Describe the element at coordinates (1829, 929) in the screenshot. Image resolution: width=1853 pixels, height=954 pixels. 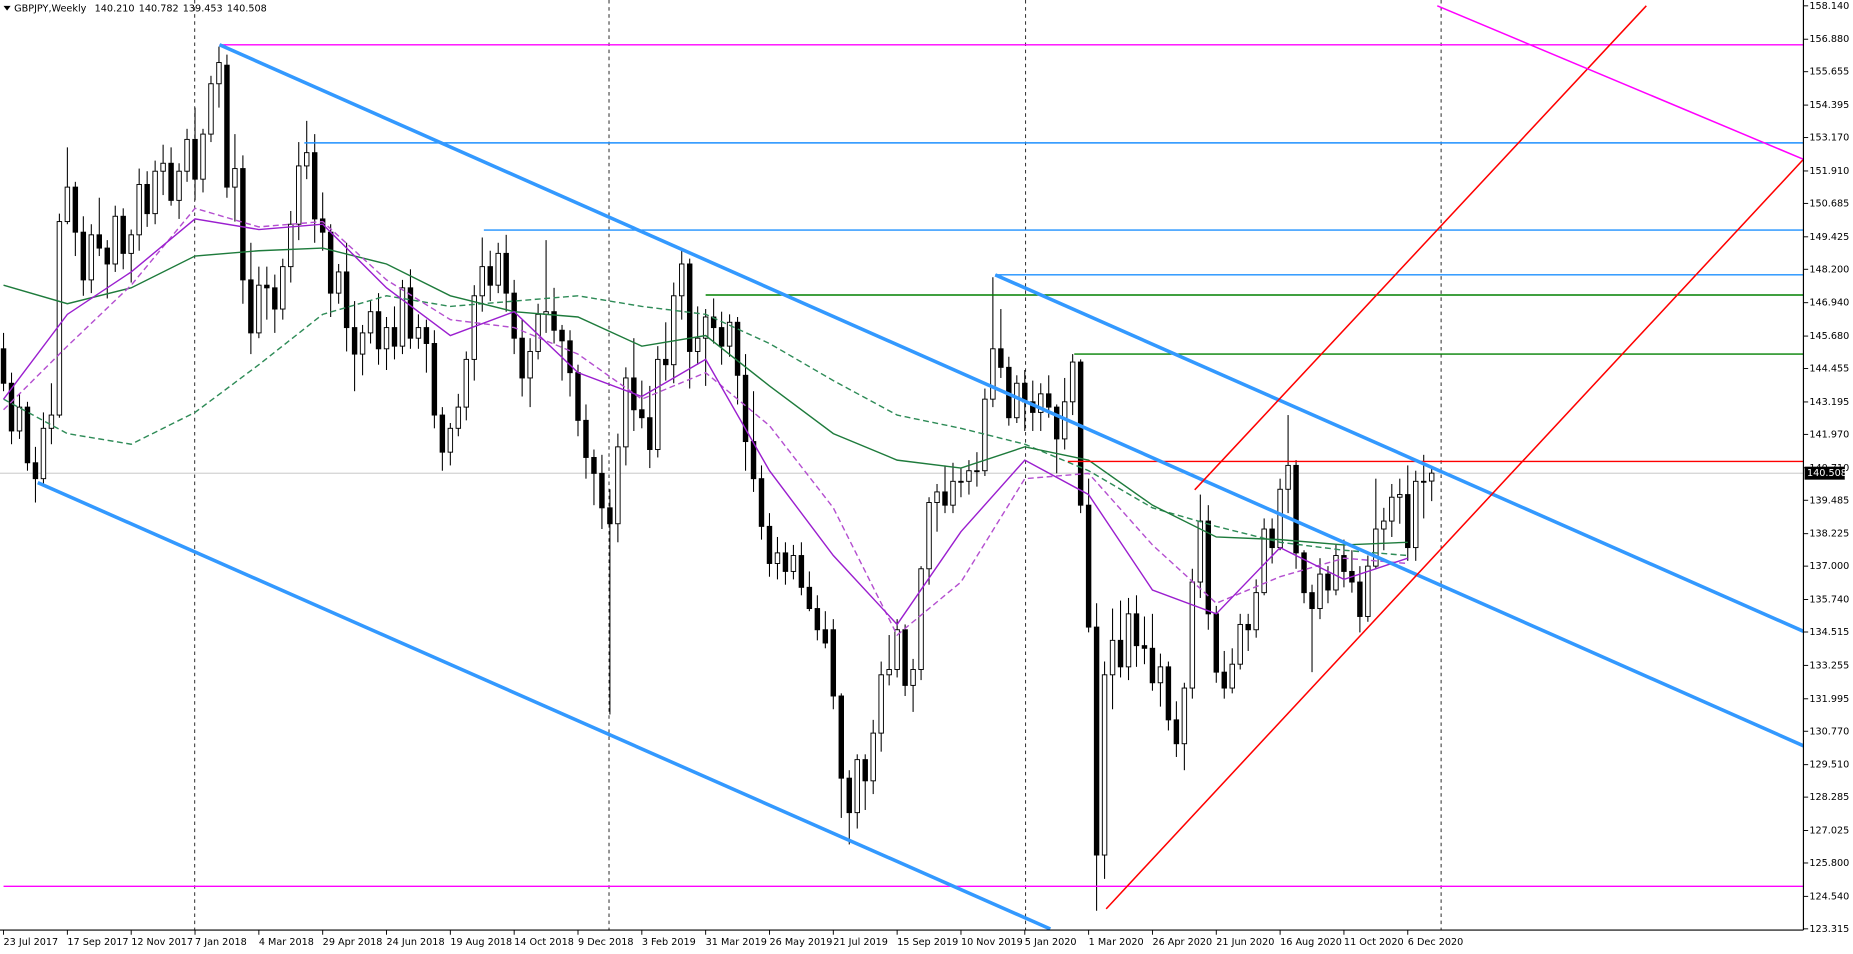
I see `y-tick-label: 123.315` at that location.